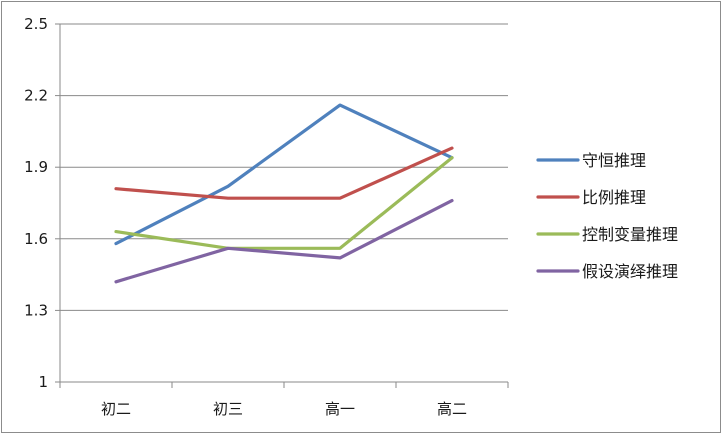 This screenshot has width=724, height=436. Describe the element at coordinates (42, 203) in the screenshot. I see `y-axis-ticks: 1 1.3 1.6 1.9 2.2 2.5` at that location.